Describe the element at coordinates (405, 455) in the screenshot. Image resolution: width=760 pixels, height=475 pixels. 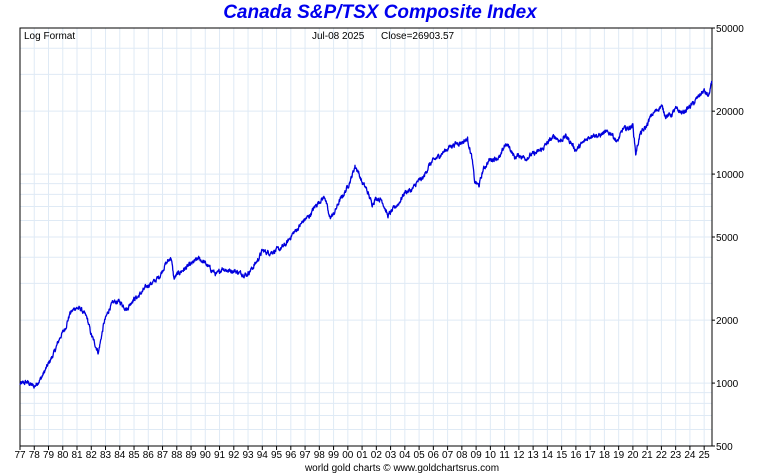
I see `x-tick-label: 04` at that location.